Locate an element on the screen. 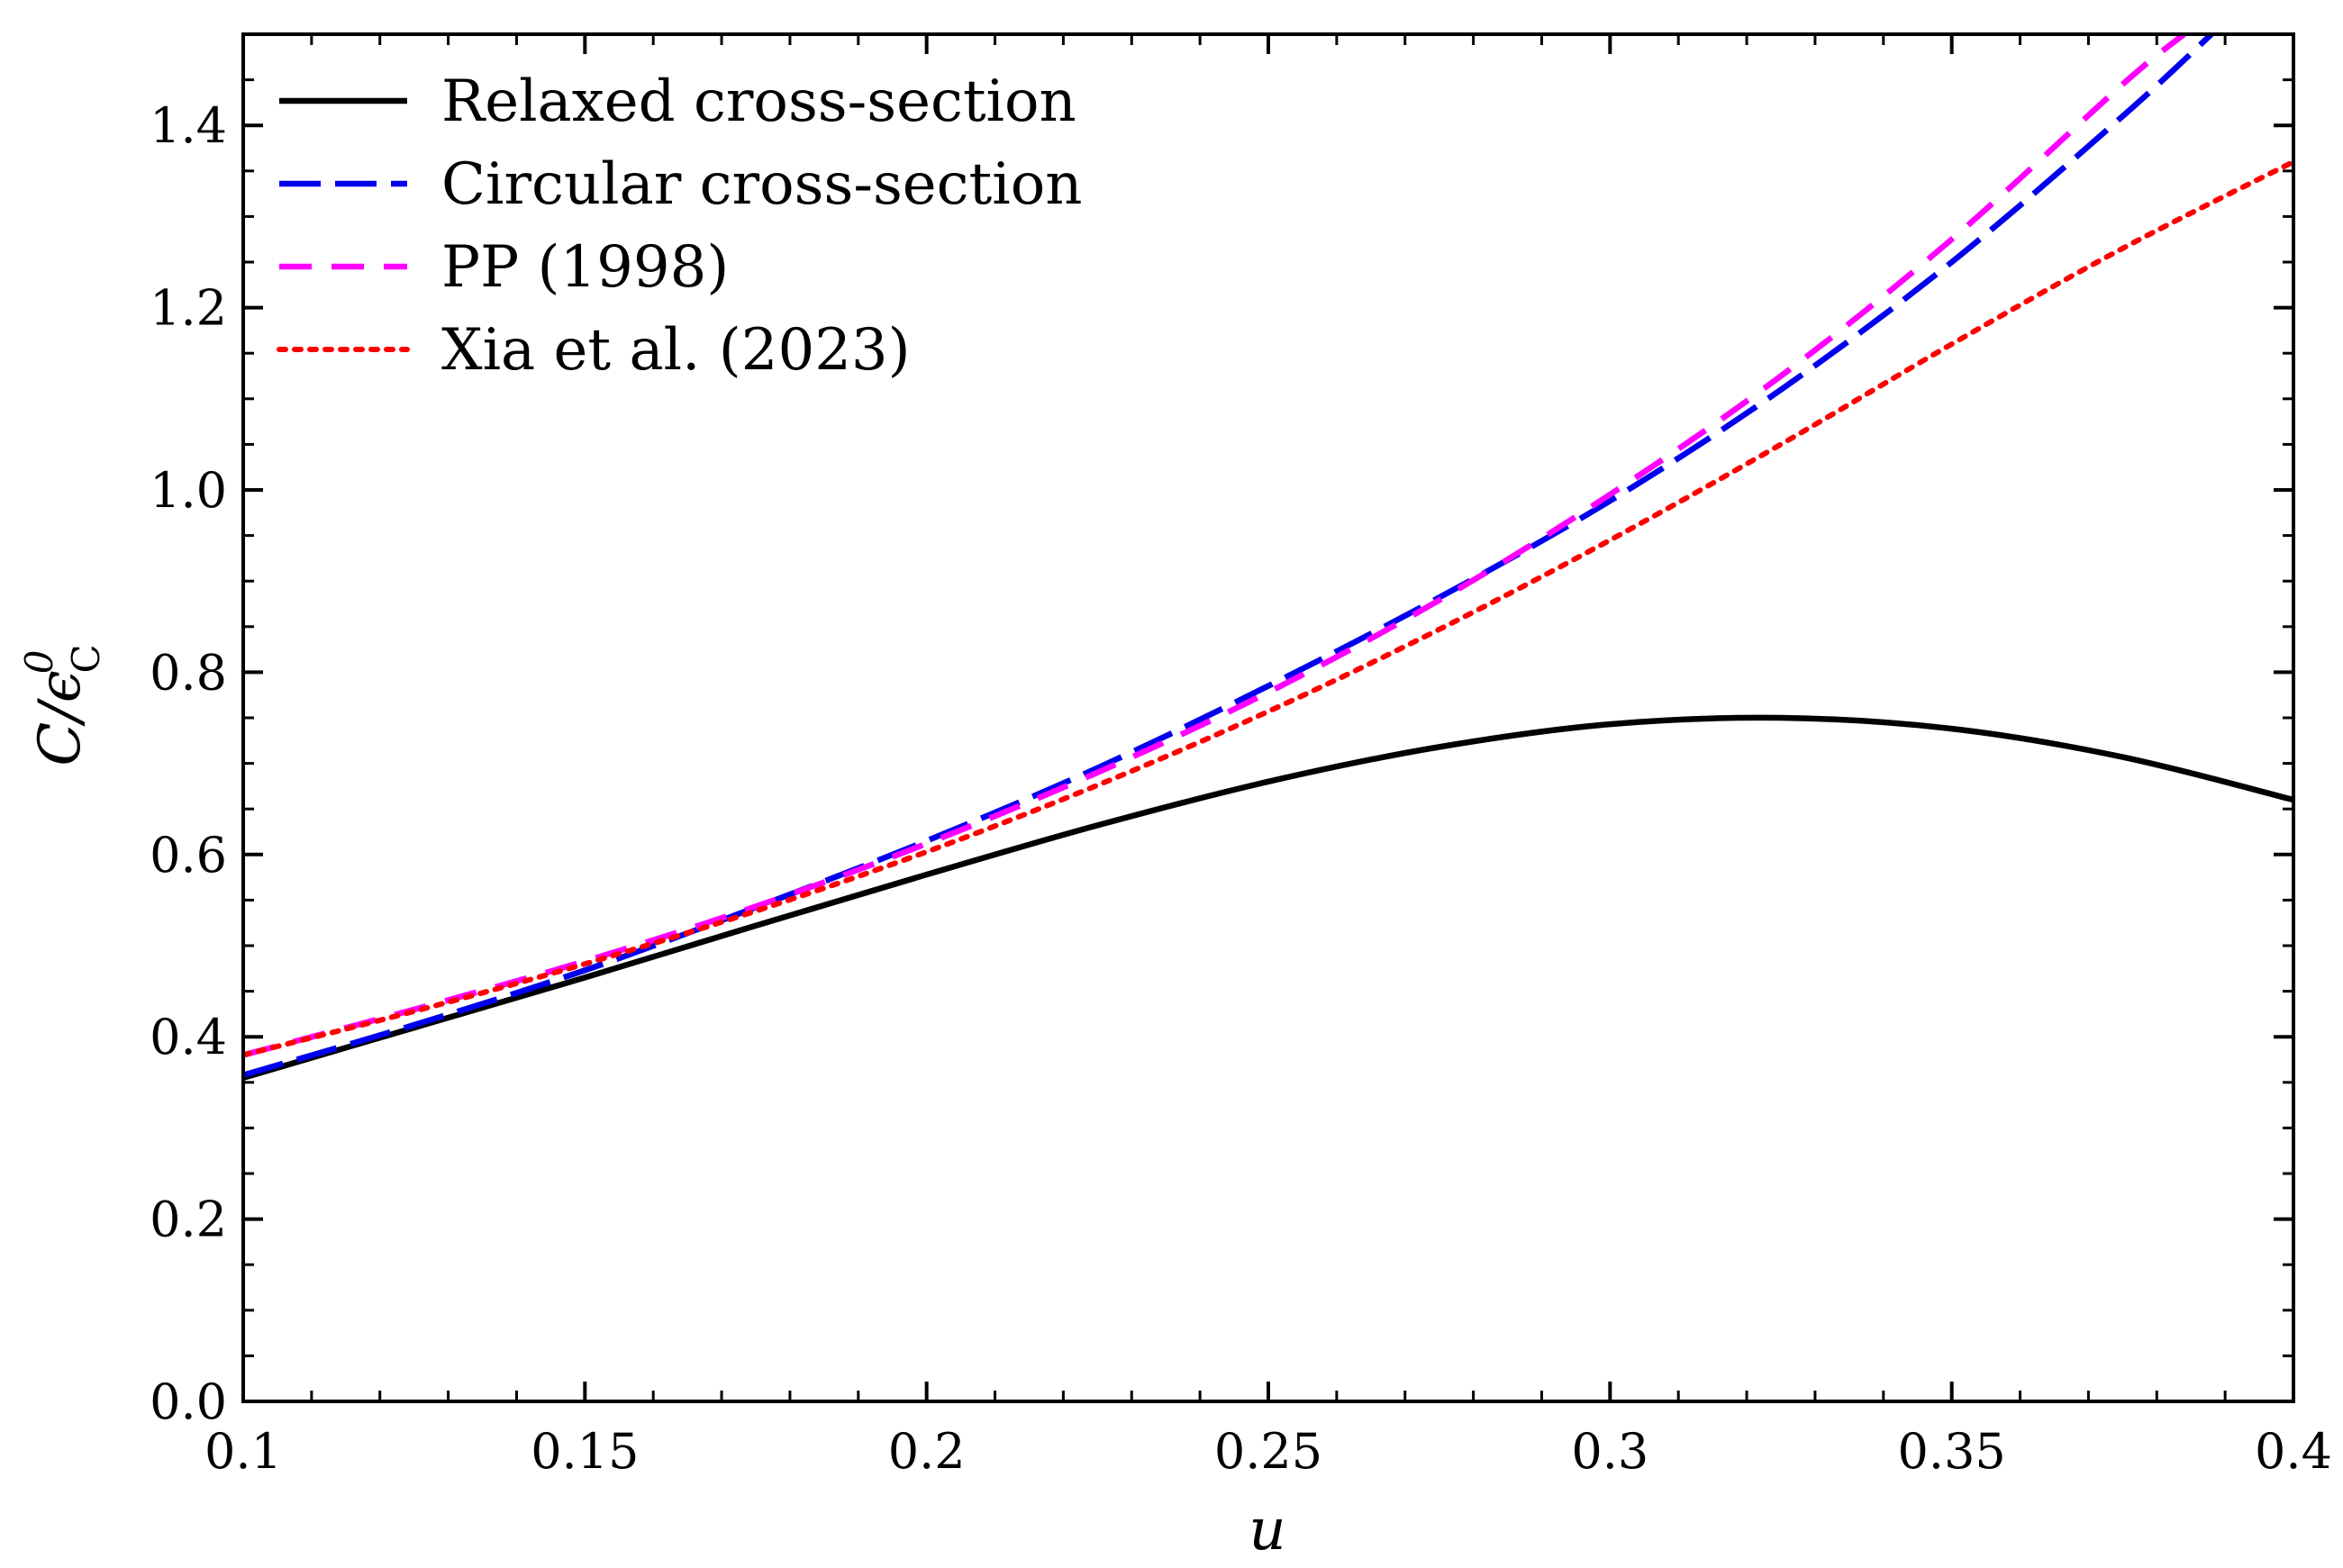  x-tick-label: 0.25 is located at coordinates (1268, 1451).